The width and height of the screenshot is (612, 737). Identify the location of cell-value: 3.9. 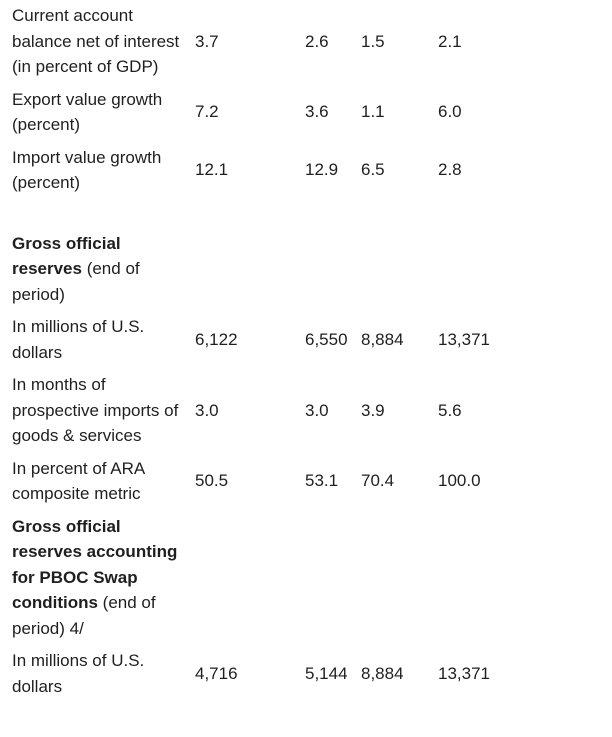
(373, 410).